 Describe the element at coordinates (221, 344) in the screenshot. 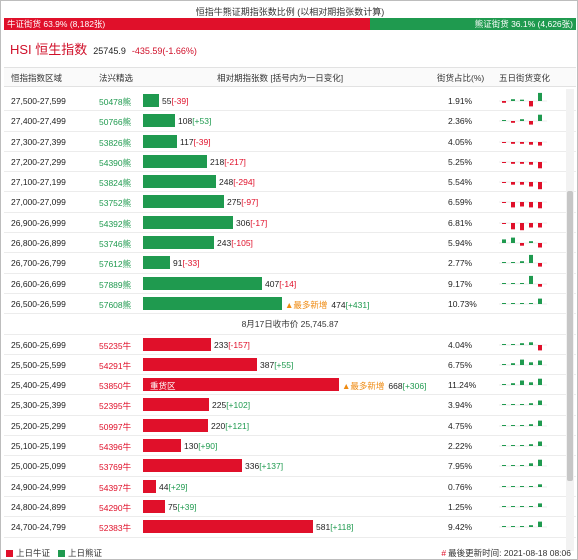

I see `contracts-value: 233` at that location.